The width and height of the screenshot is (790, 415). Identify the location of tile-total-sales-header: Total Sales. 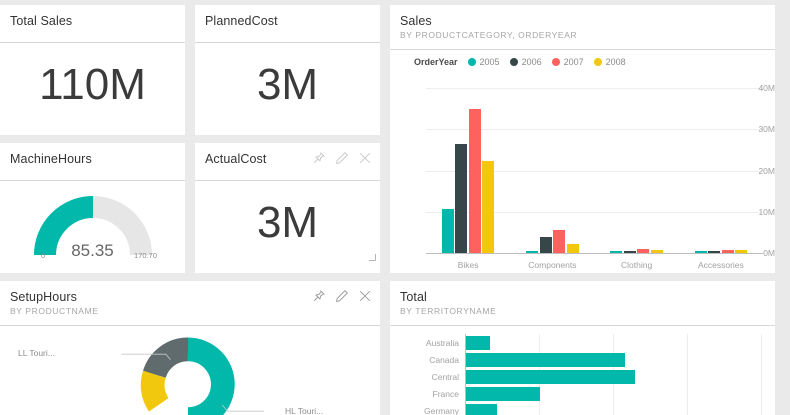
(92, 24).